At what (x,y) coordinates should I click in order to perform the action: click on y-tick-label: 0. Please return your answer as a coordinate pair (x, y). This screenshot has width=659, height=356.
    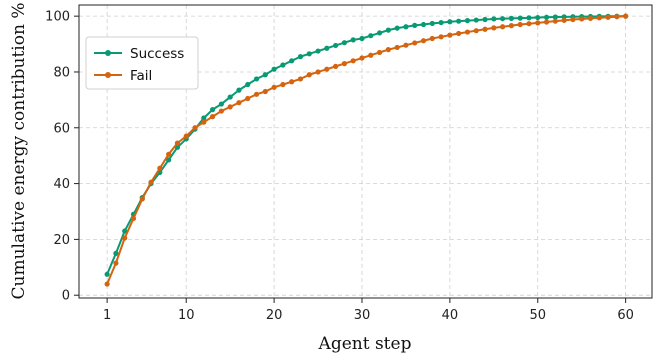
    Looking at the image, I should click on (66, 296).